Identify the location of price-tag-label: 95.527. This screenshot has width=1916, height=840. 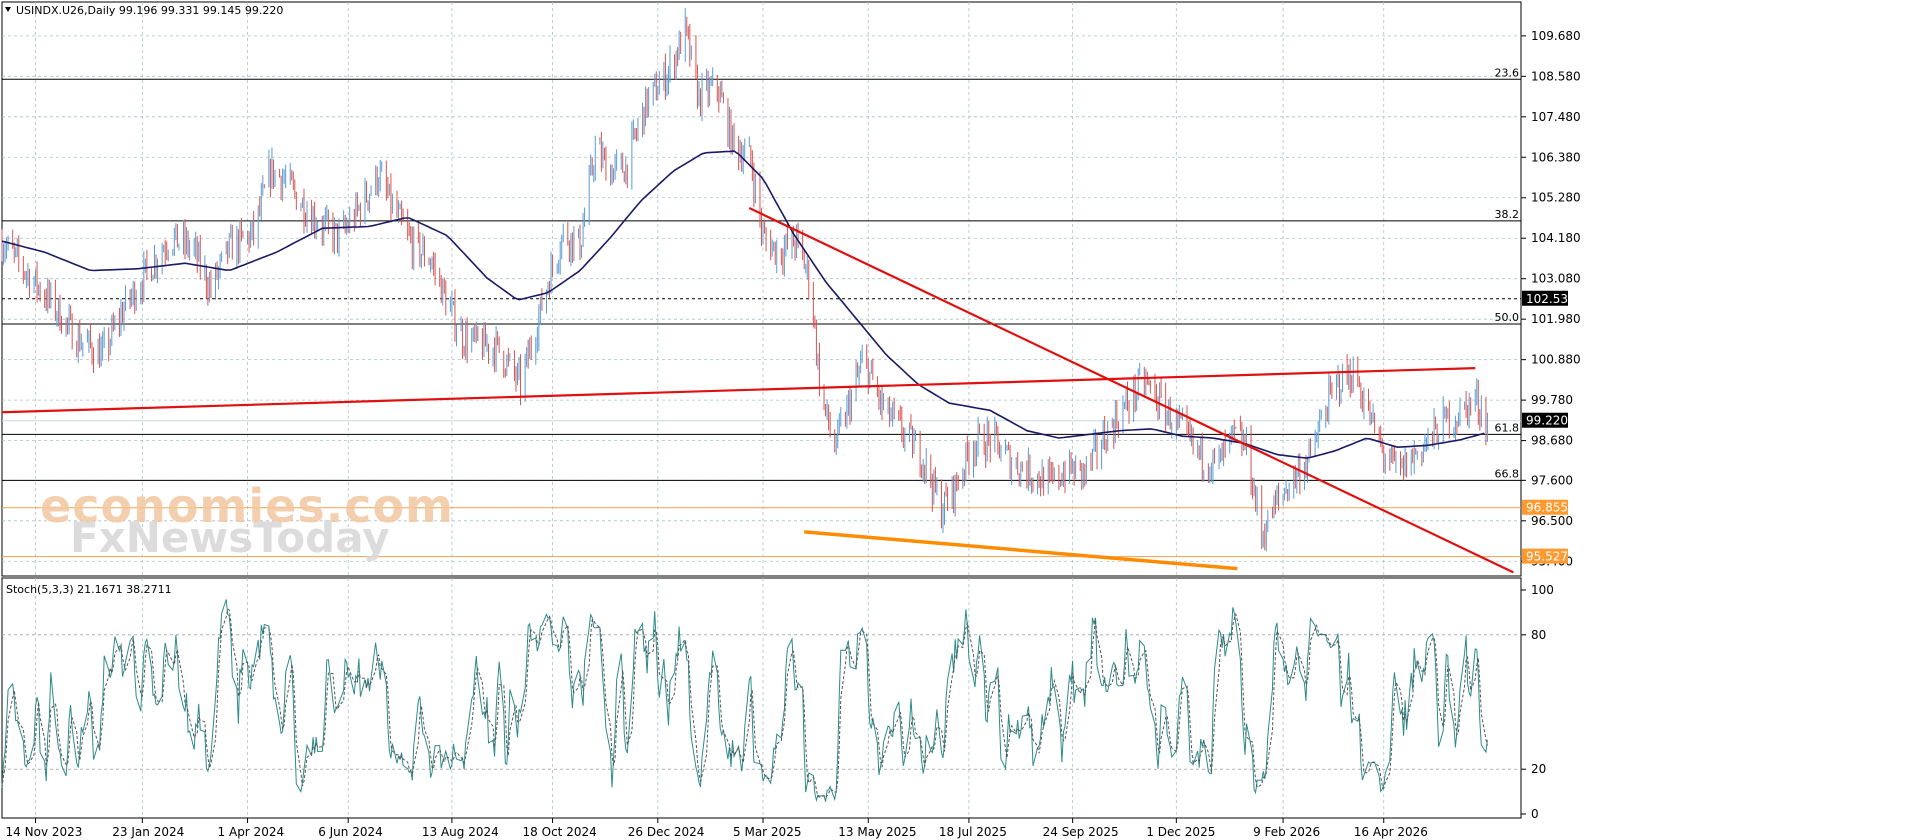
(1547, 557).